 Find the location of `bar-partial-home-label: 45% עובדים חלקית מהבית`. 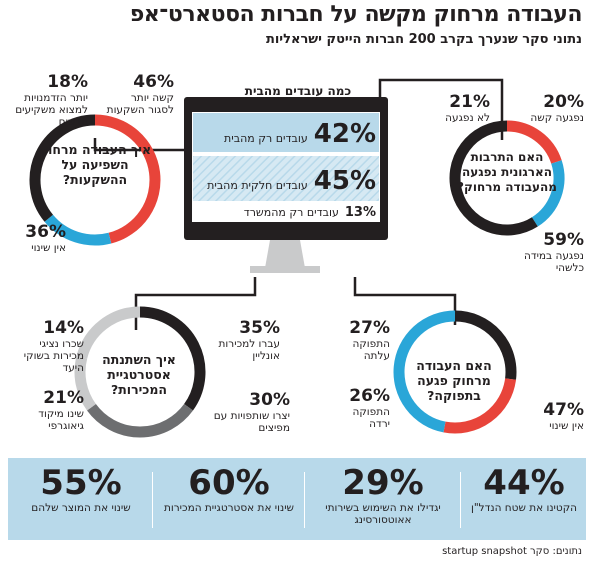

bar-partial-home-label: 45% עובדים חלקית מהבית is located at coordinates (286, 181).